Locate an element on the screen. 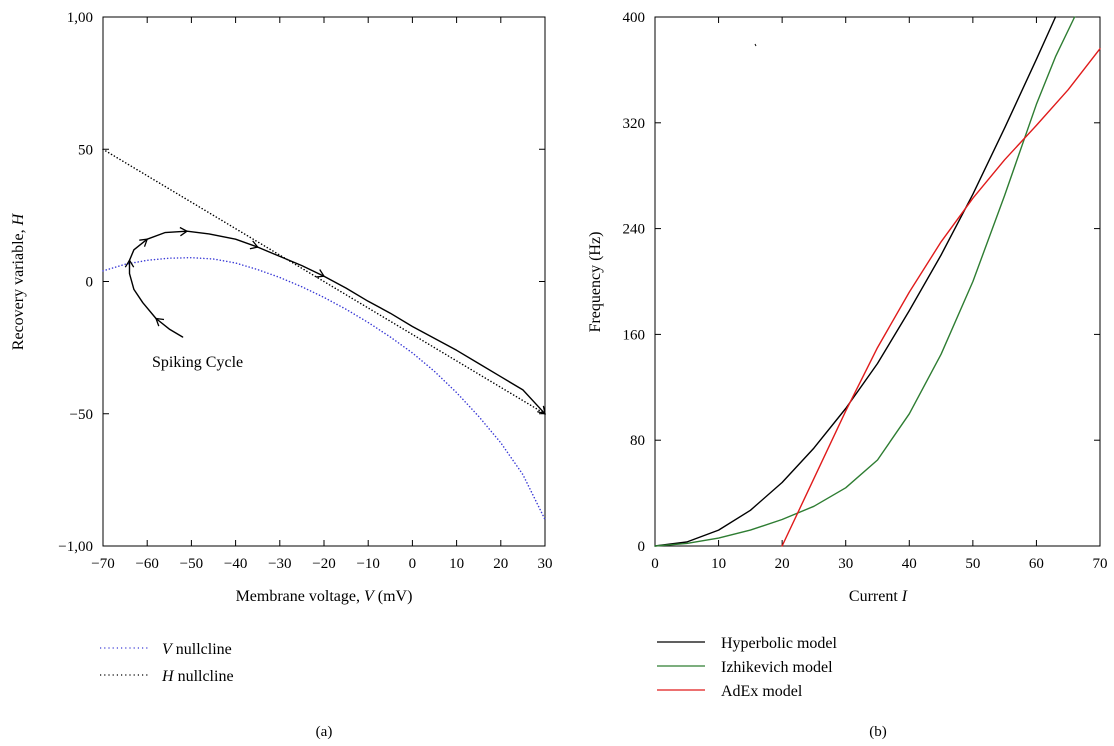 This screenshot has height=746, width=1114. panel-a-series-spiking-cycle-trajectory is located at coordinates (337, 322).